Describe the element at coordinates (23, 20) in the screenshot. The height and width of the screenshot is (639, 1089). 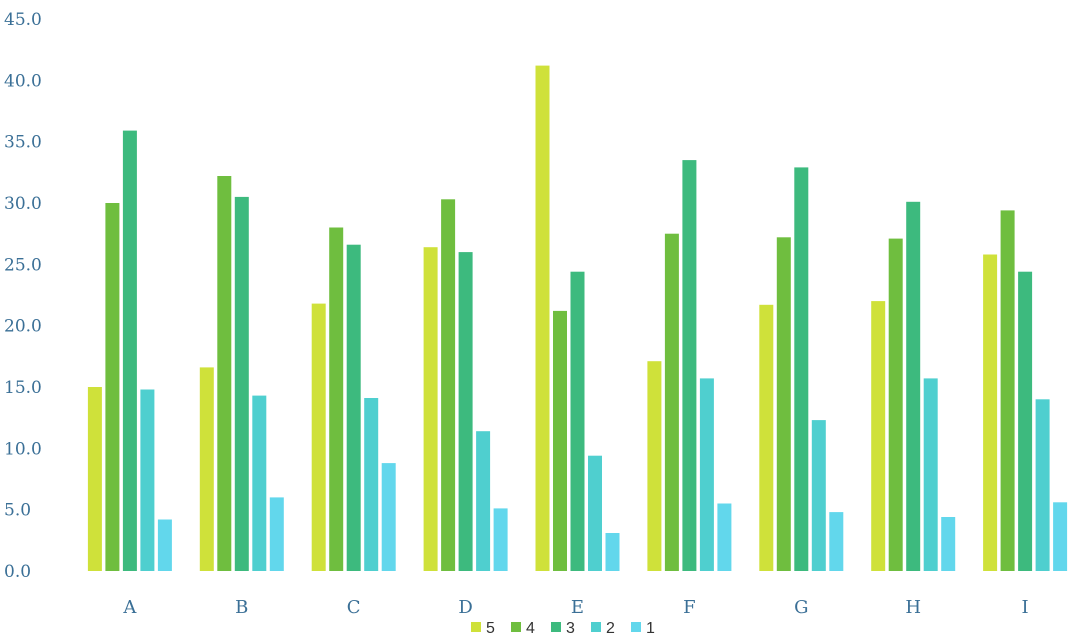
I see `y-tick-label: 45.0` at that location.